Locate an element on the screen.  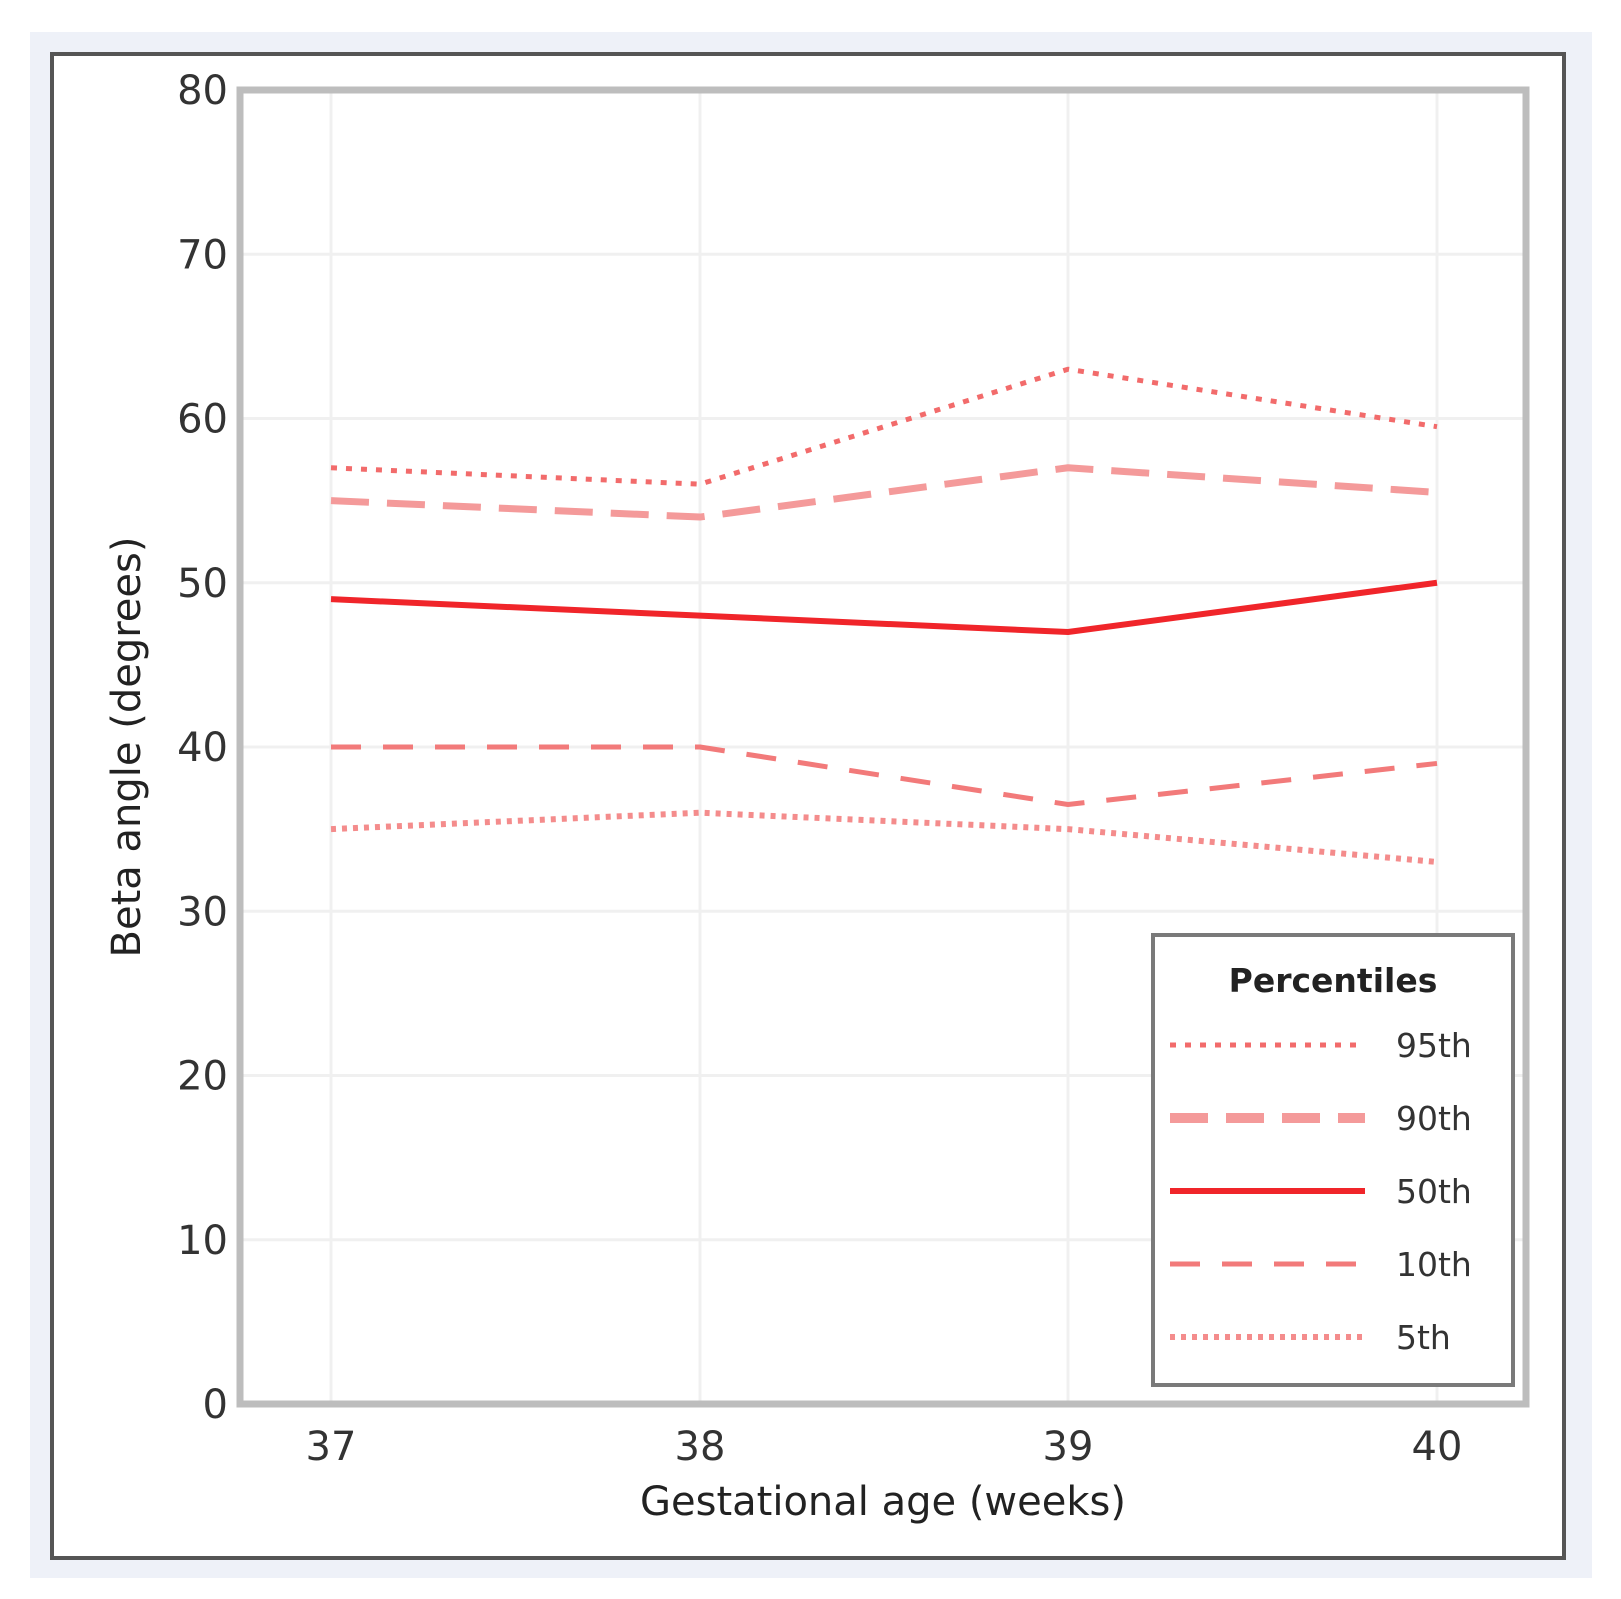
x-tick-label: 39 is located at coordinates (1068, 1447).